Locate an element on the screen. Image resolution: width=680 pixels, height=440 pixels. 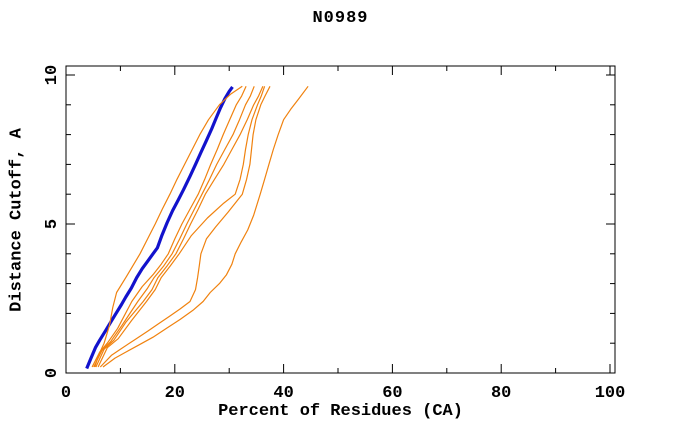
x-tick-label: 80 is located at coordinates (501, 393).